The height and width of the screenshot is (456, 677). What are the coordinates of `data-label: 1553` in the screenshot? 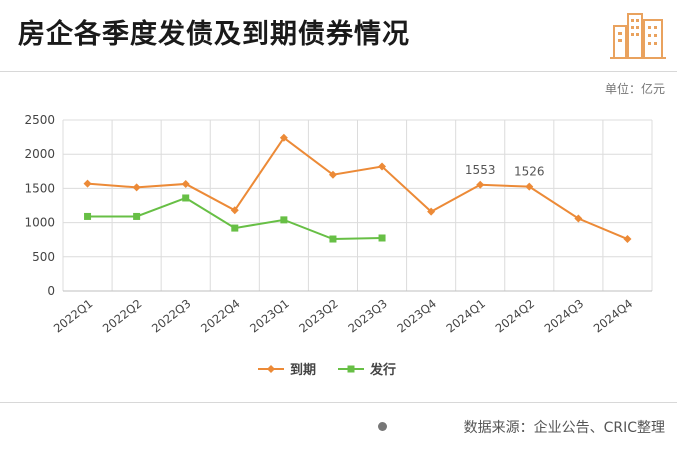 It's located at (480, 170).